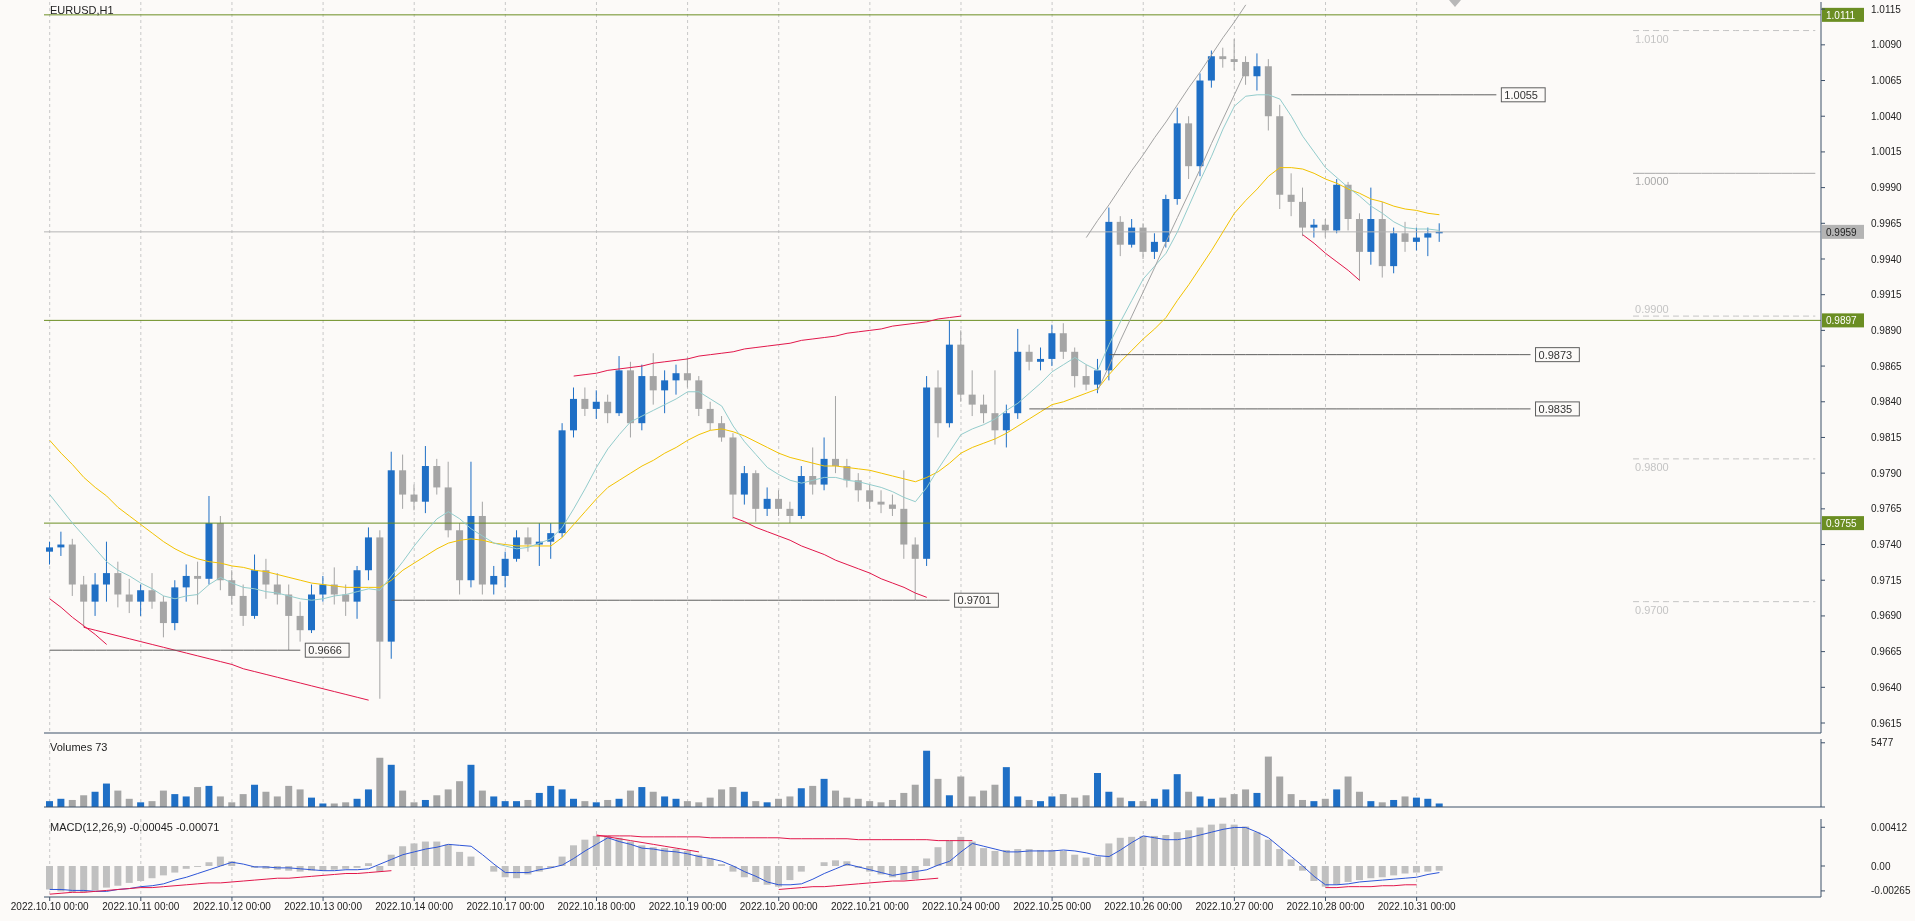 This screenshot has height=921, width=1915. What do you see at coordinates (1887, 687) in the screenshot?
I see `y-tick-label: 0.9640` at bounding box center [1887, 687].